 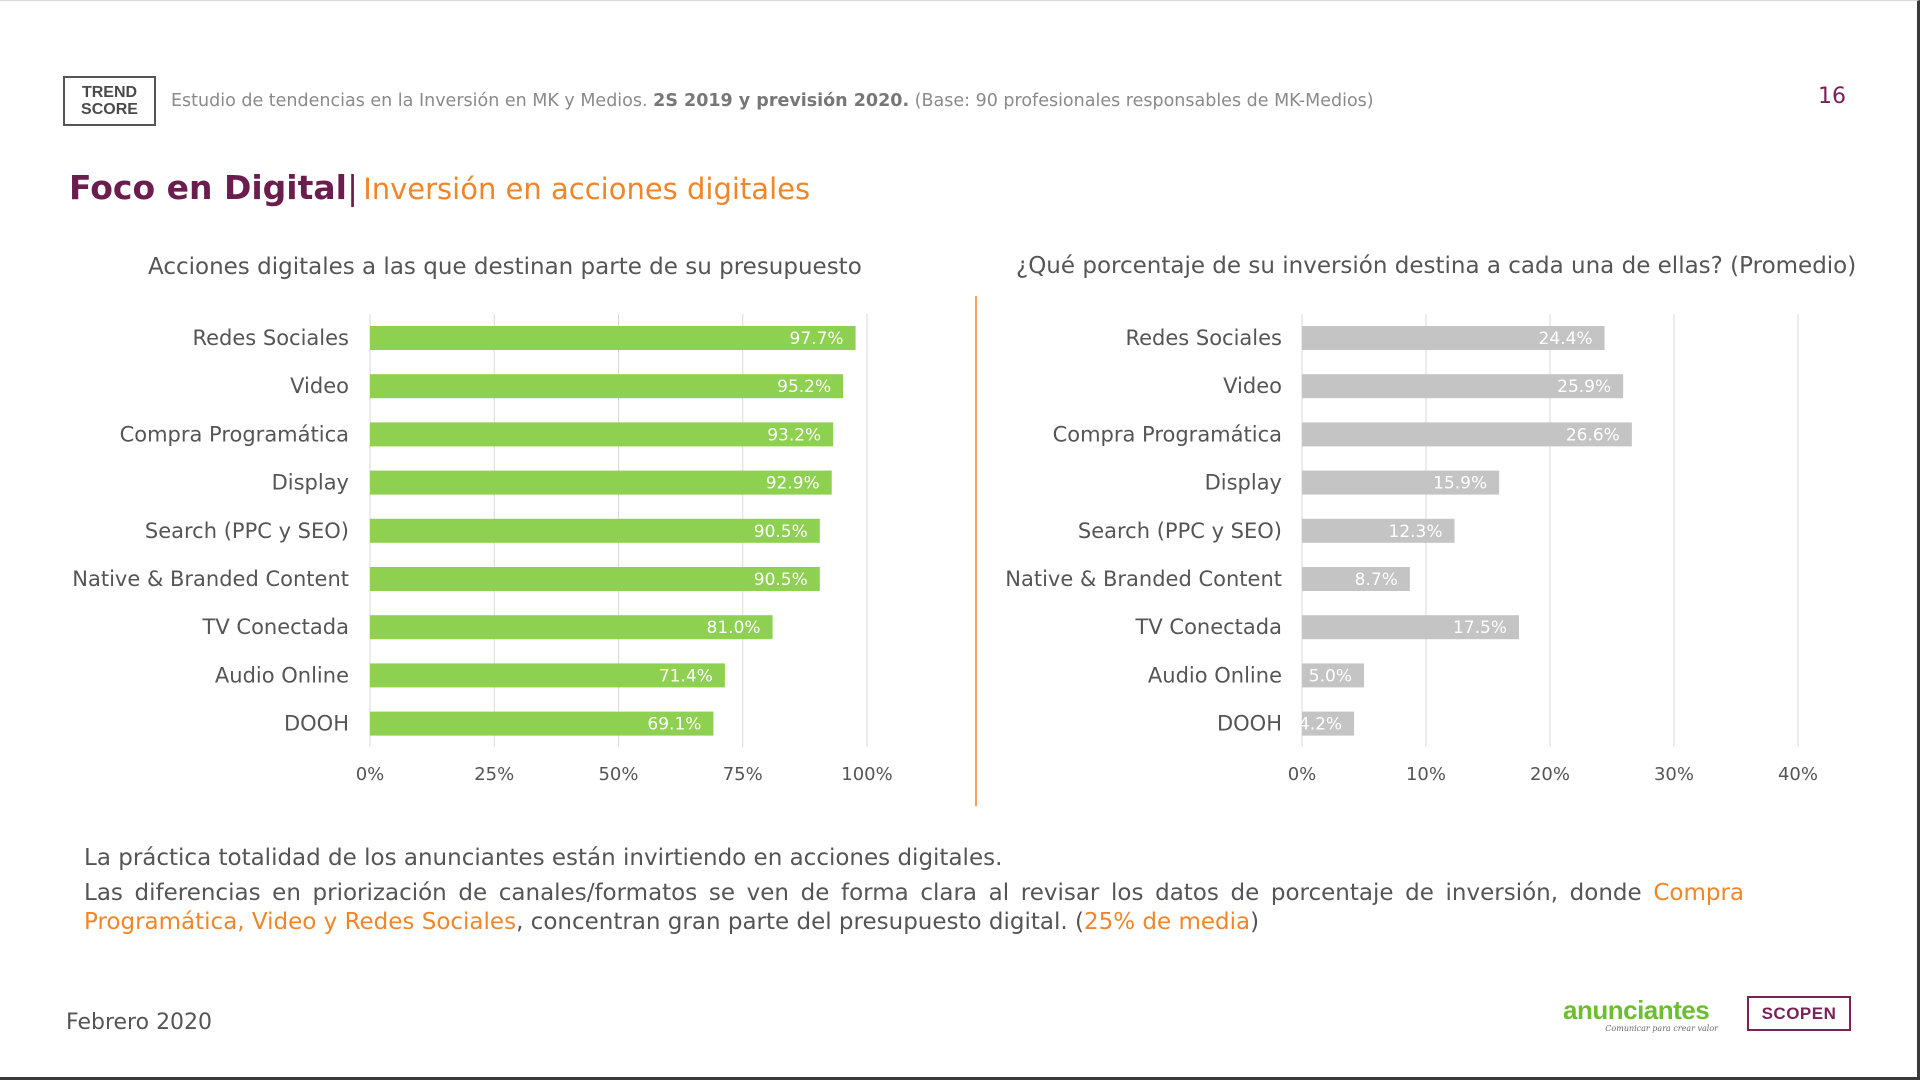 What do you see at coordinates (1416, 532) in the screenshot?
I see `bar-value-label: 12.3%` at bounding box center [1416, 532].